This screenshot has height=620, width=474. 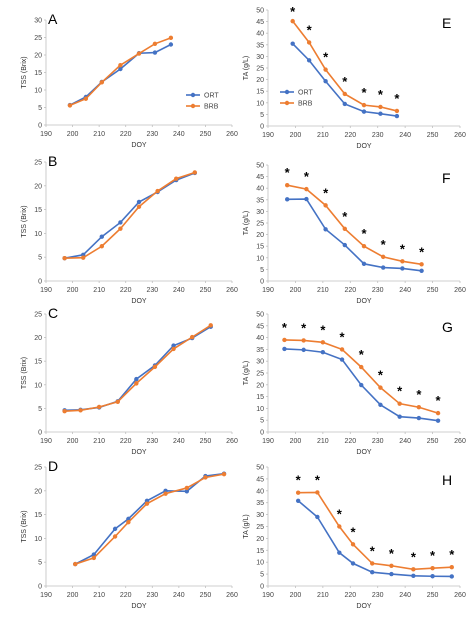 I want to click on x-tick-label: 210, so click(x=99, y=441).